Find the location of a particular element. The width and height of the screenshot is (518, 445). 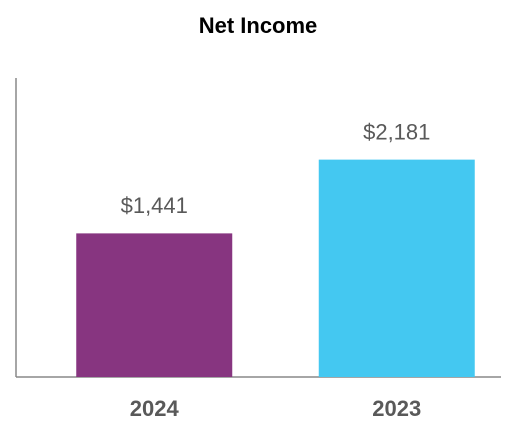

x-tick-label: 2023 is located at coordinates (396, 408).